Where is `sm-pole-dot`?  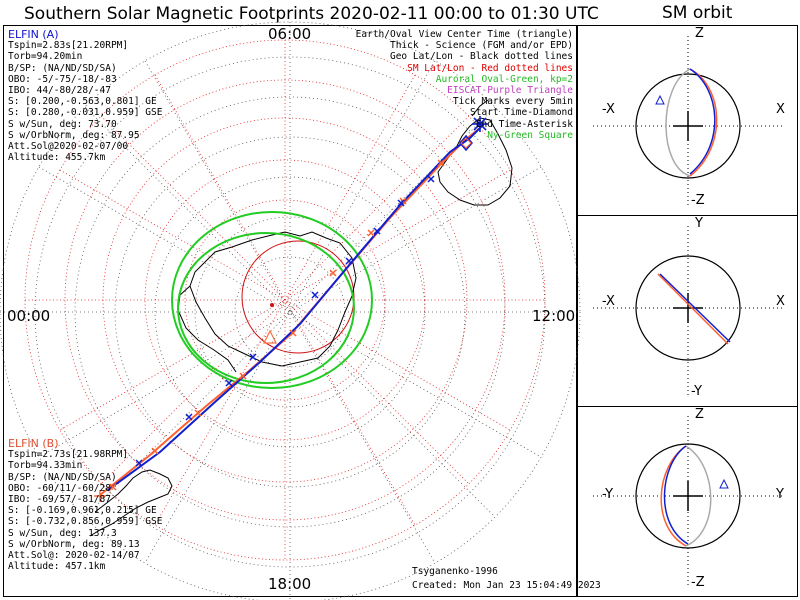
sm-pole-dot is located at coordinates (272, 305).